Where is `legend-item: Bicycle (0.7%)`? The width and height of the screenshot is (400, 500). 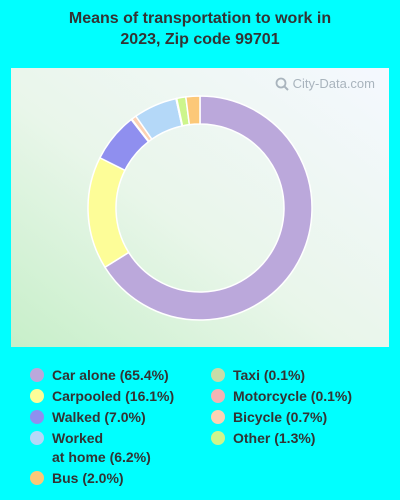
legend-item: Bicycle (0.7%) is located at coordinates (269, 417).